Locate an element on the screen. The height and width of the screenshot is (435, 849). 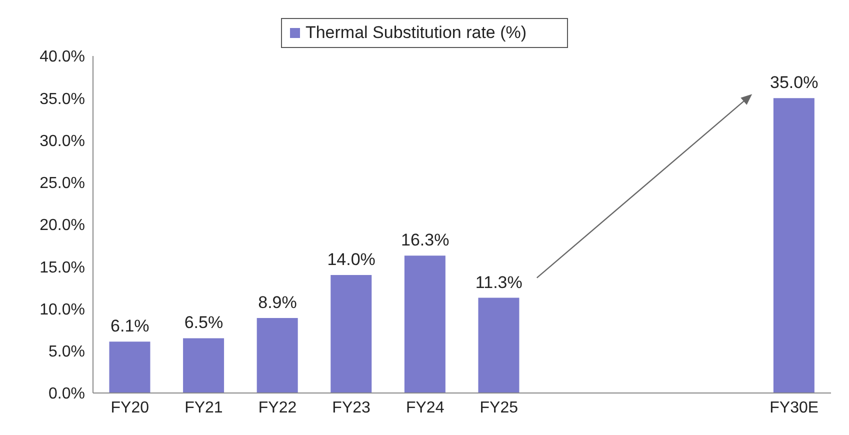
x-tick-label: FY25 is located at coordinates (499, 407).